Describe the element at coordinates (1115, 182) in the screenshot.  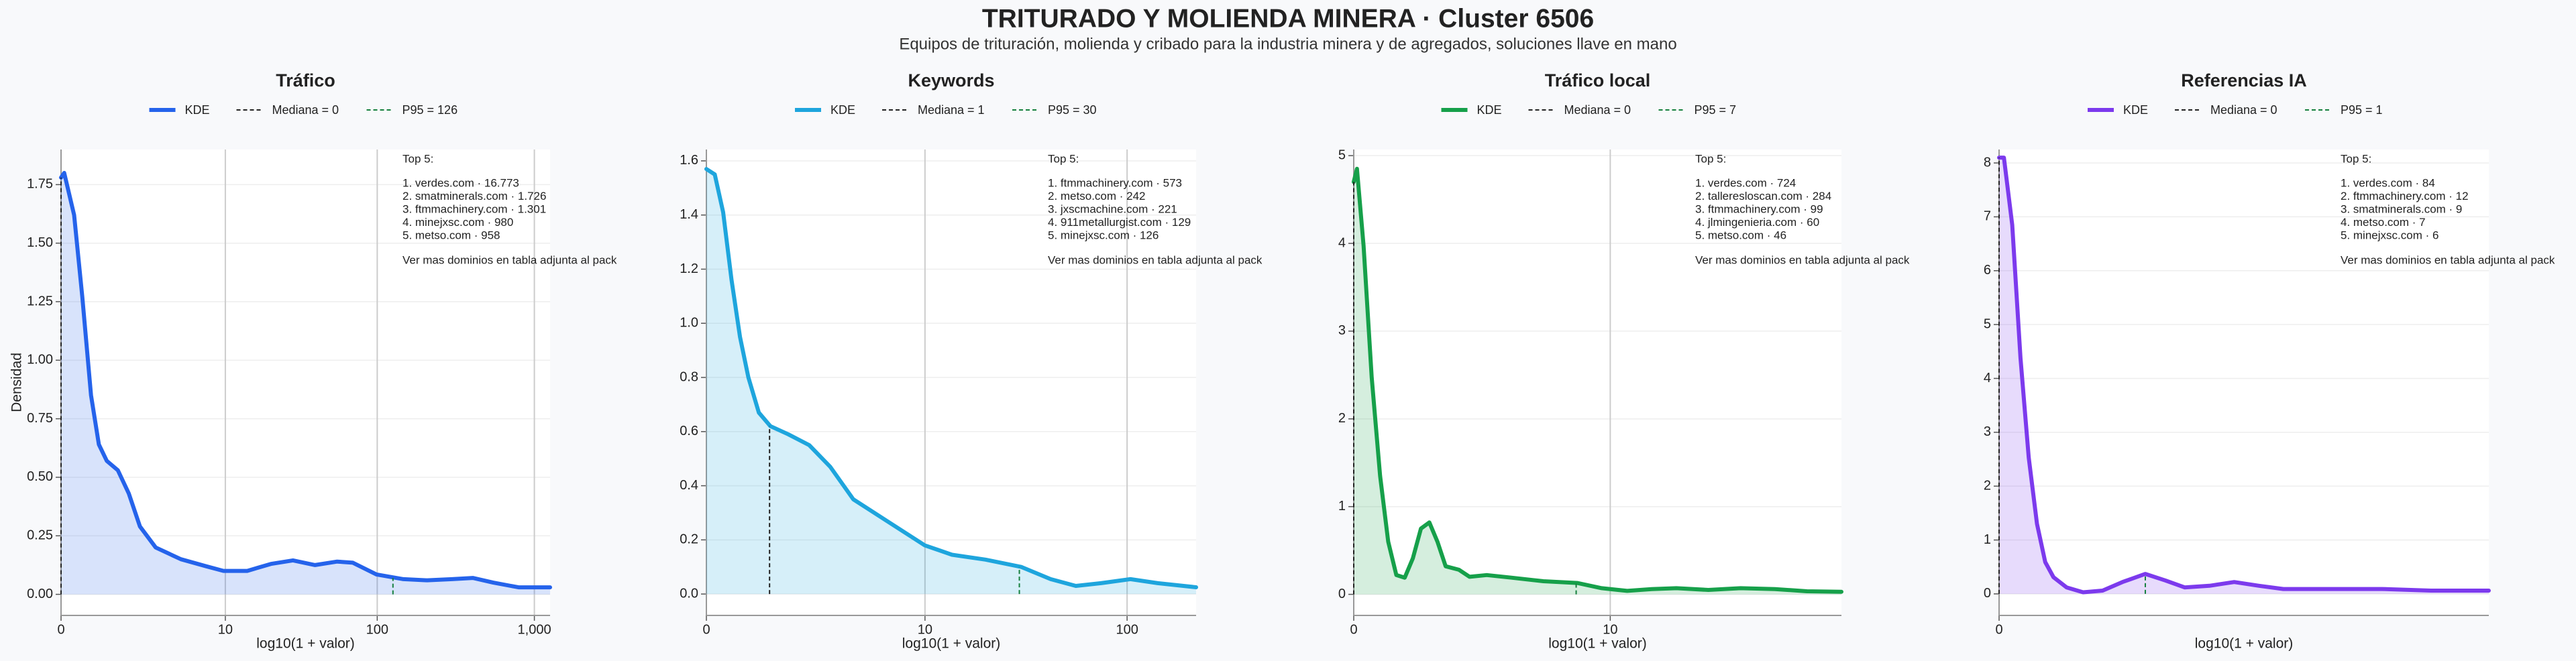
I see `annotation-line: 1. ftmmachinery.com · 573` at that location.